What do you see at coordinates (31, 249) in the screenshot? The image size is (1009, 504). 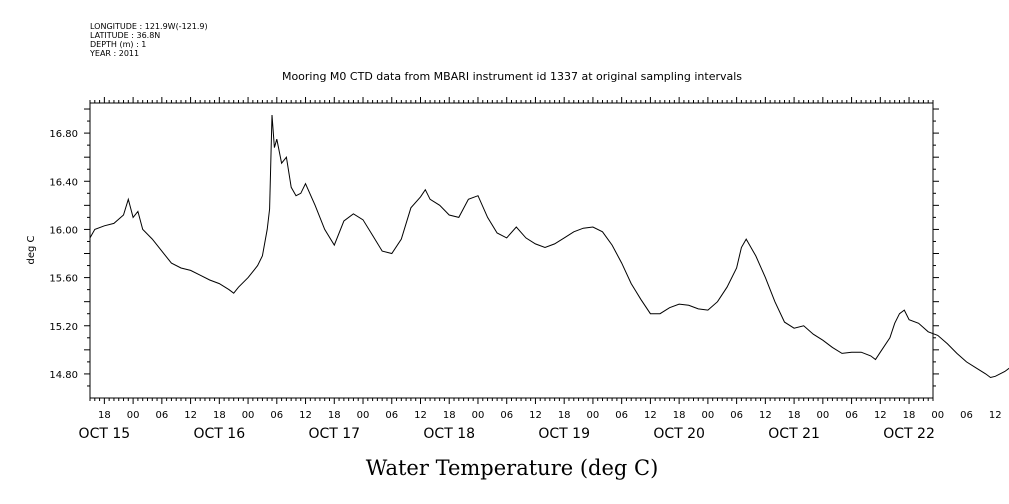 I see `y-axis-title: deg C` at bounding box center [31, 249].